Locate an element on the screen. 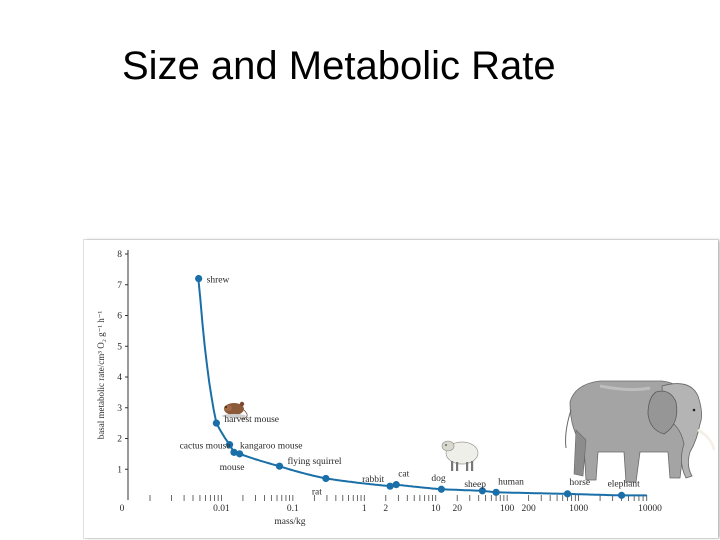 This screenshot has width=720, height=540. y-tick-label: 3 is located at coordinates (119, 409).